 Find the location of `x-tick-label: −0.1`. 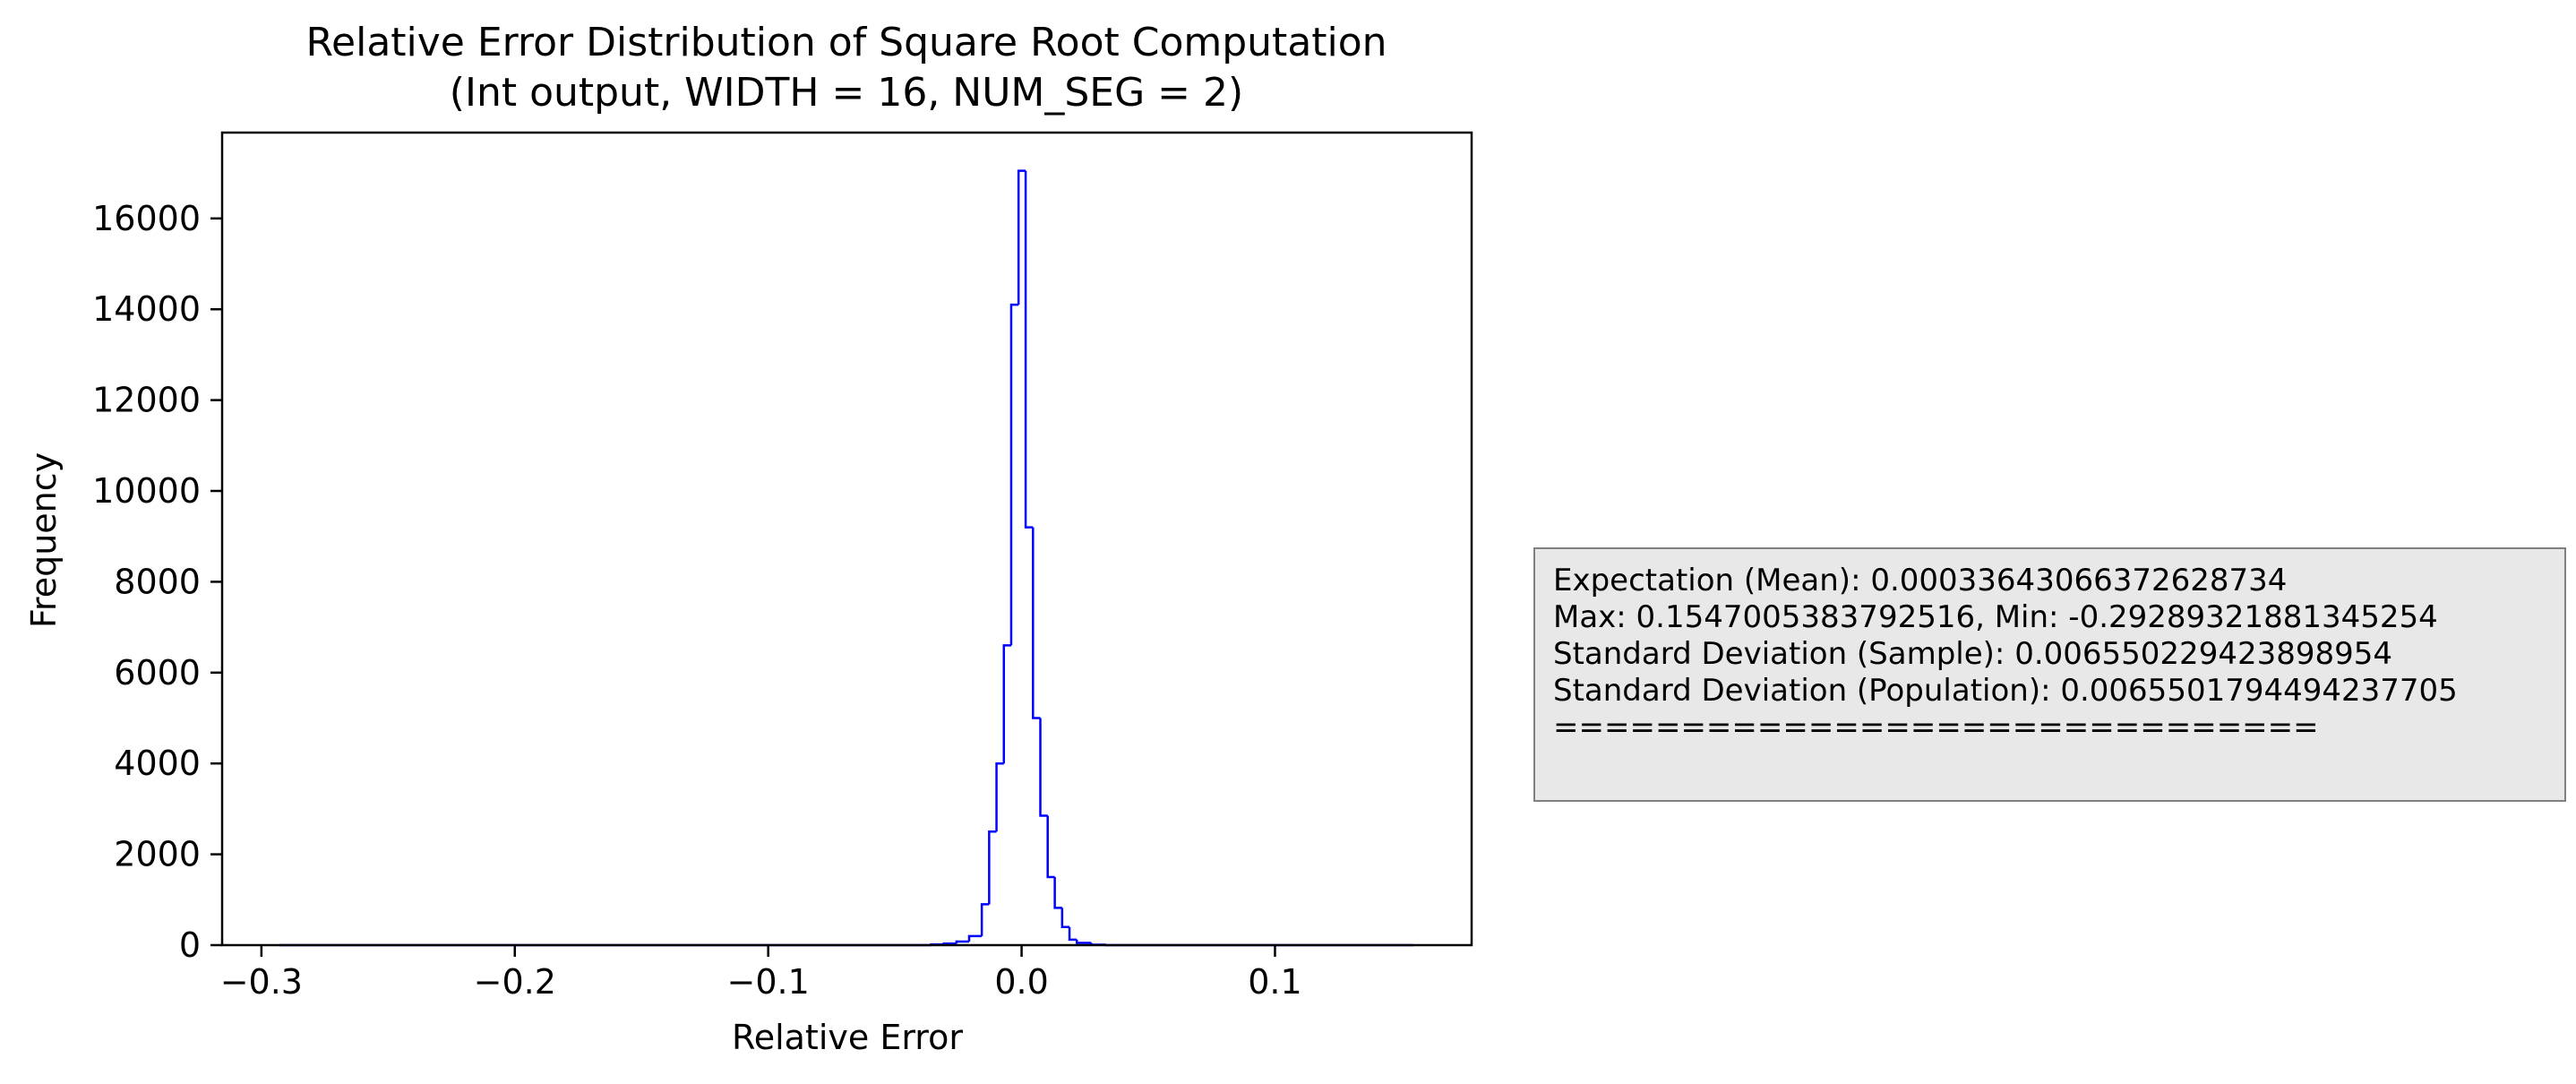

x-tick-label: −0.1 is located at coordinates (768, 982).